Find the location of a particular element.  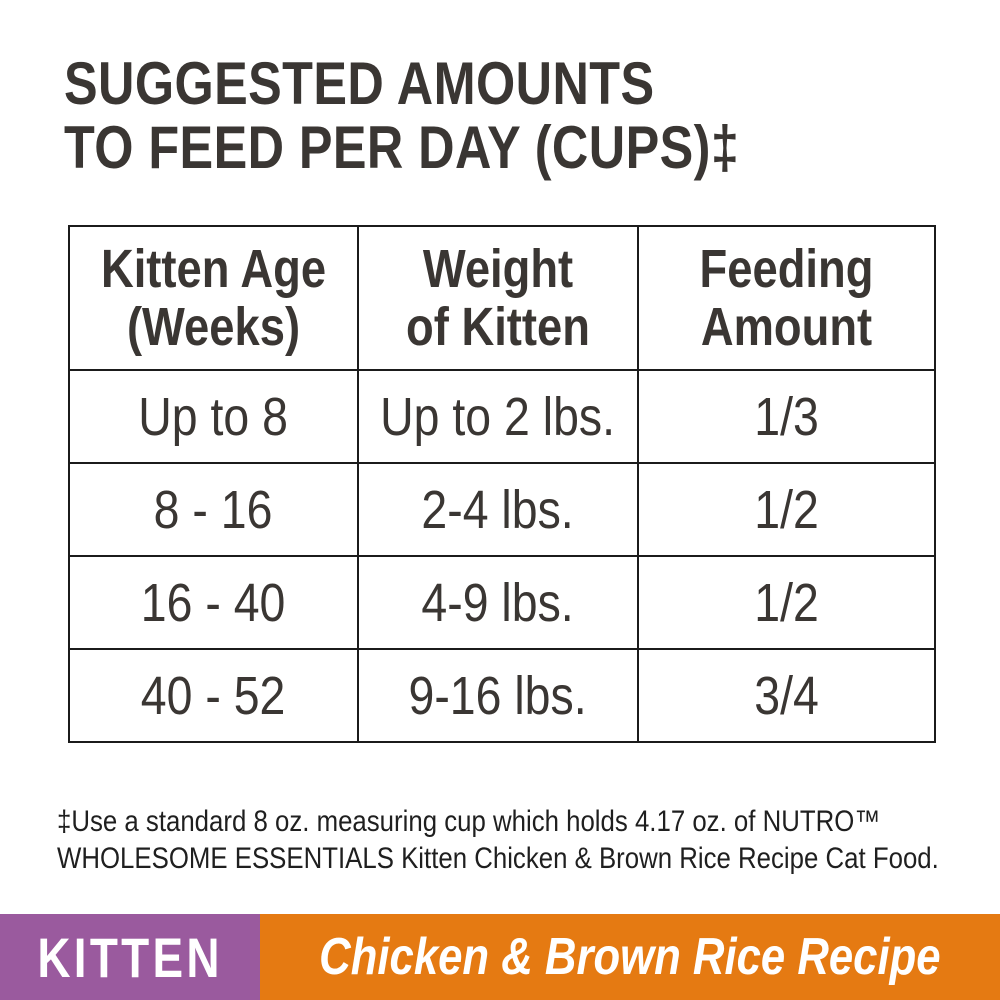

table-row: Up to 8 Up to 2 lbs. 1/3 is located at coordinates (502, 416).